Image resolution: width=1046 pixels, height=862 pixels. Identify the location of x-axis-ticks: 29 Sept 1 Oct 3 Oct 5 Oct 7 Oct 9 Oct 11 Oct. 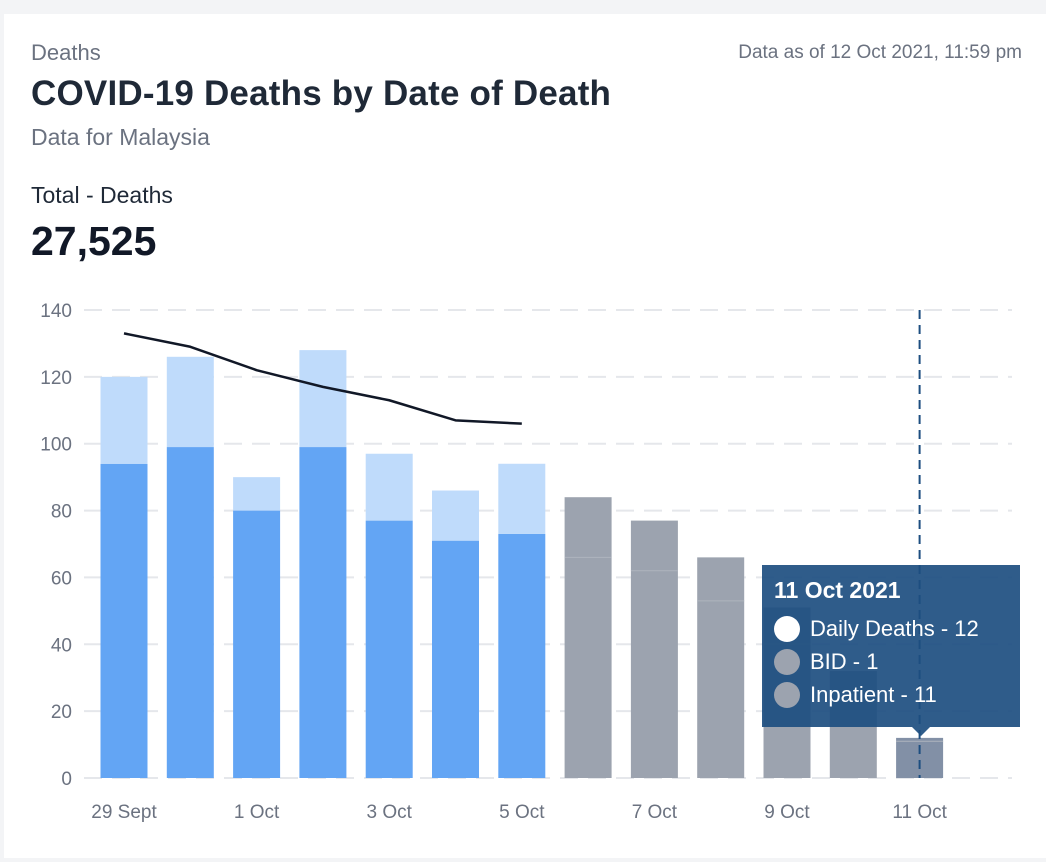
(519, 812).